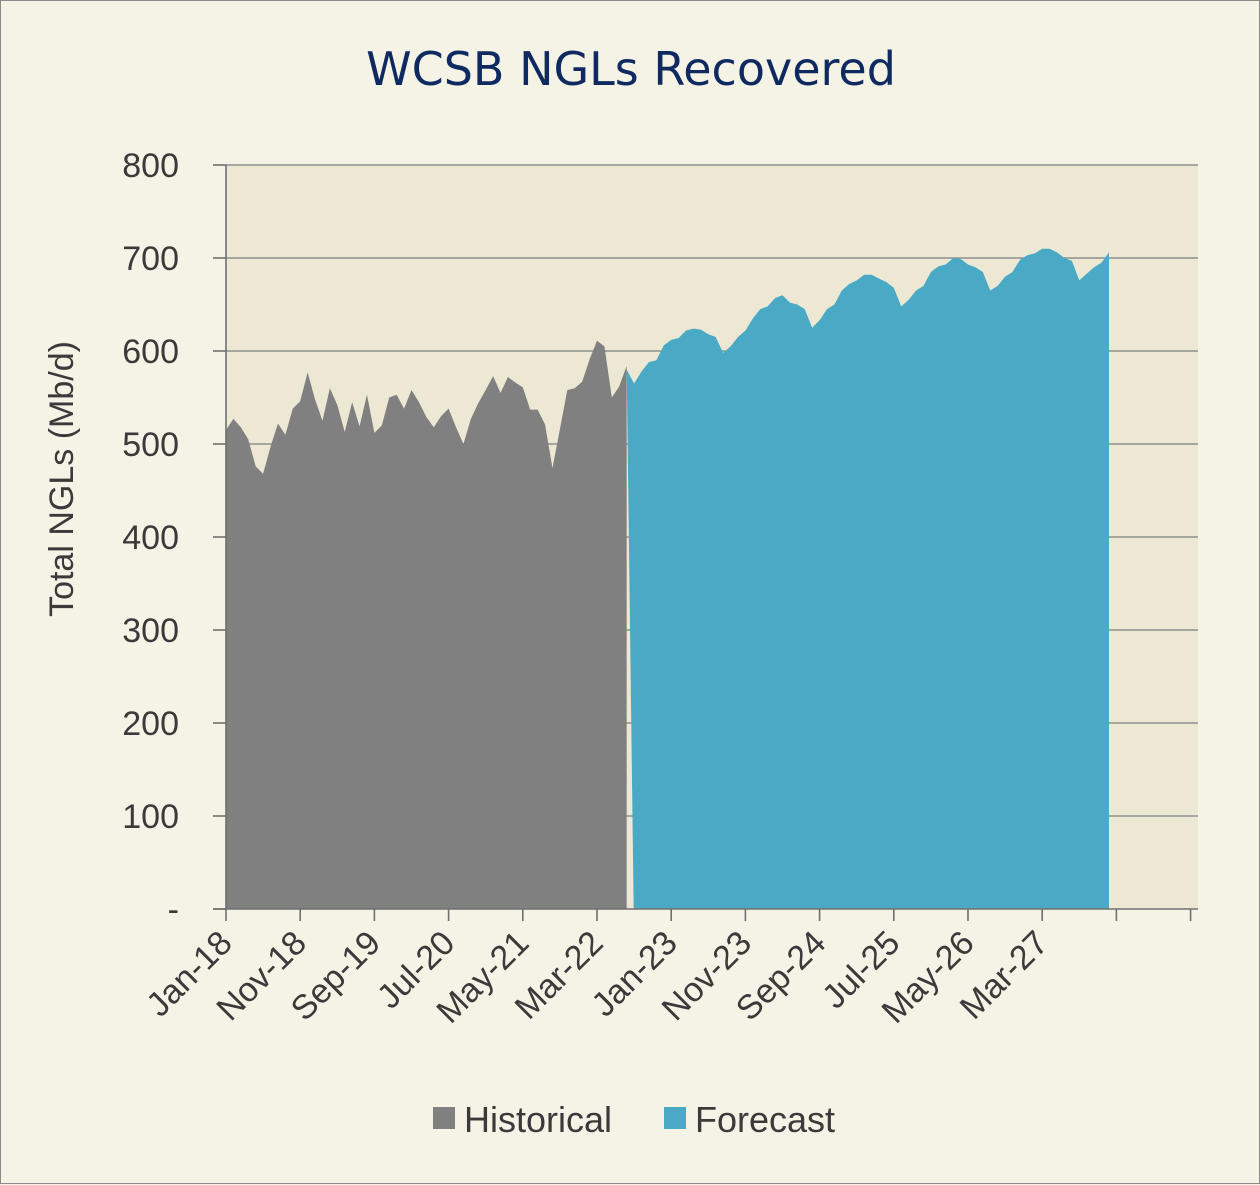 This screenshot has height=1185, width=1260. I want to click on legend-swatch-forecast, so click(675, 1118).